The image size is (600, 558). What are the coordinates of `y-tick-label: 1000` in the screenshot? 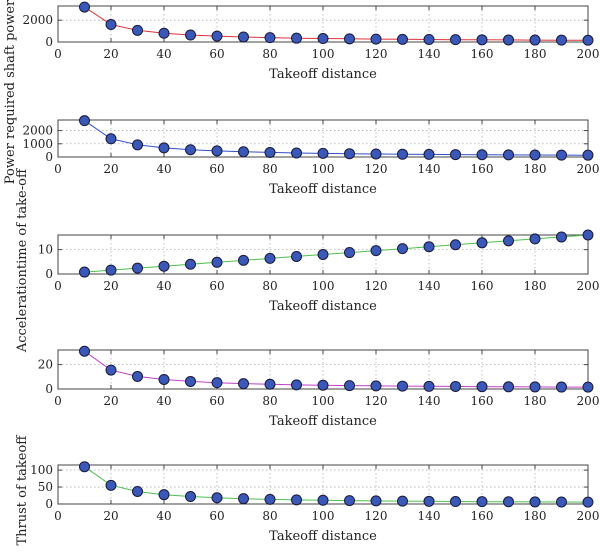 It's located at (37, 144).